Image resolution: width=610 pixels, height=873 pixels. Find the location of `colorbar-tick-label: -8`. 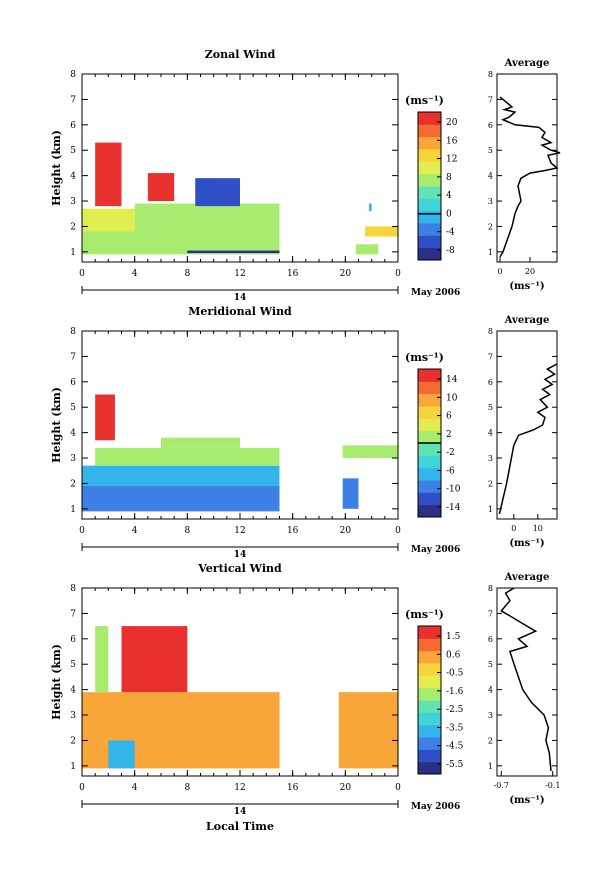

colorbar-tick-label: -8 is located at coordinates (450, 251).